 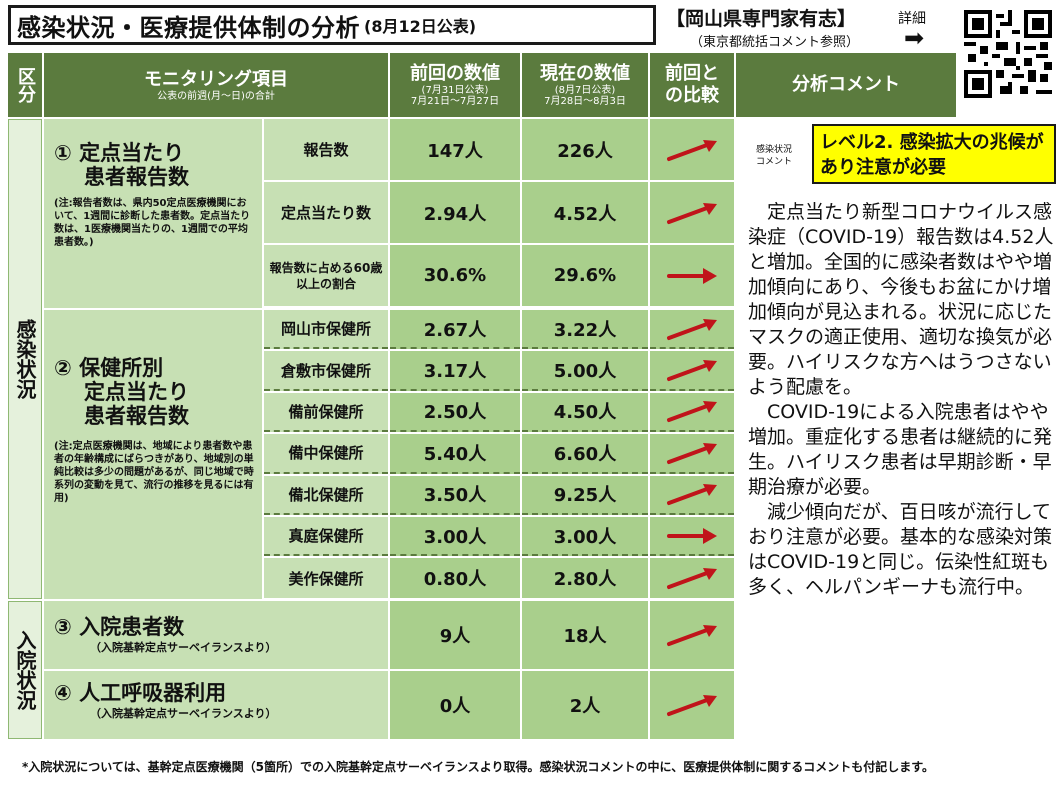 What do you see at coordinates (326, 412) in the screenshot?
I see `g2-row-label: 備前保健所` at bounding box center [326, 412].